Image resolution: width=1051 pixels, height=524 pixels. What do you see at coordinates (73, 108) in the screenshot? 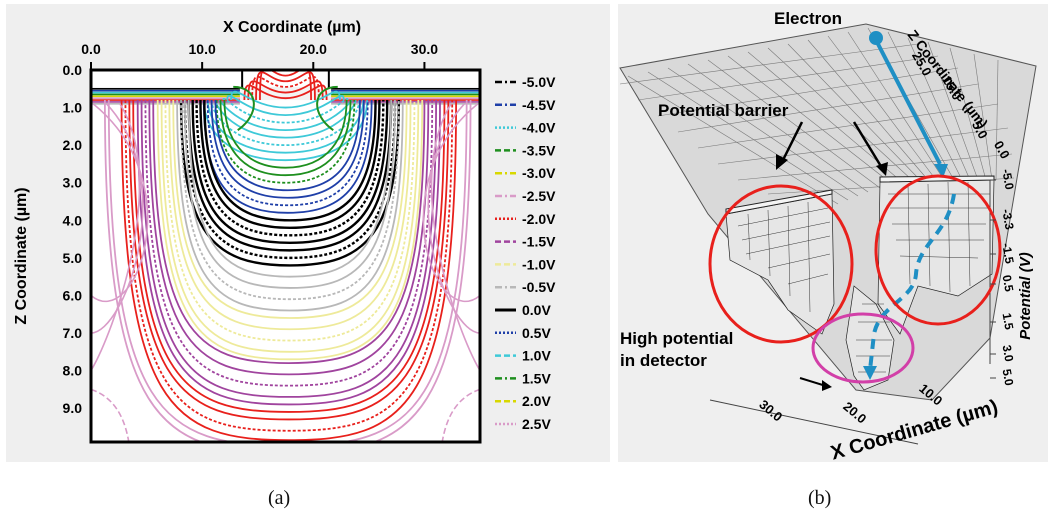
I see `y-tick-label-a: 1.0` at bounding box center [73, 108].